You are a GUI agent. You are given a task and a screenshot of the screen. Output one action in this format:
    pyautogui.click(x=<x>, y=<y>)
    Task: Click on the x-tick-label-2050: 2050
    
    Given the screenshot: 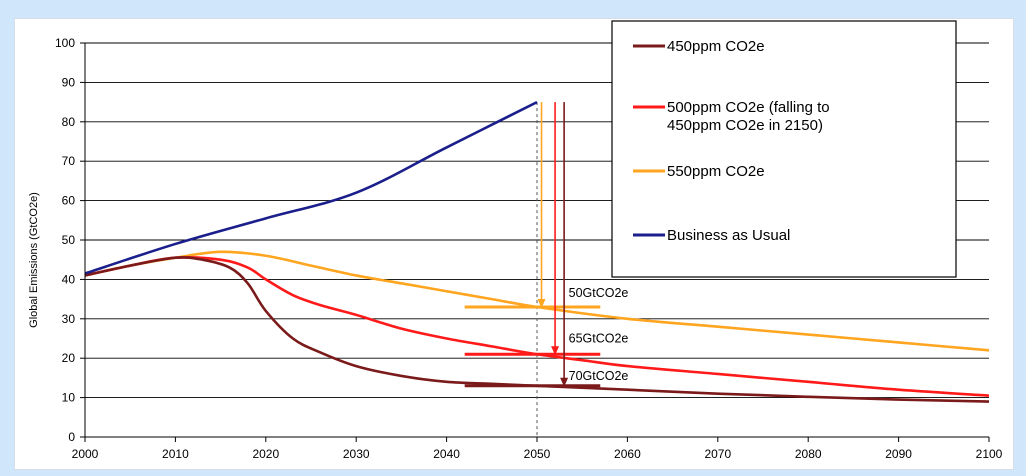 What is the action you would take?
    pyautogui.click(x=537, y=454)
    